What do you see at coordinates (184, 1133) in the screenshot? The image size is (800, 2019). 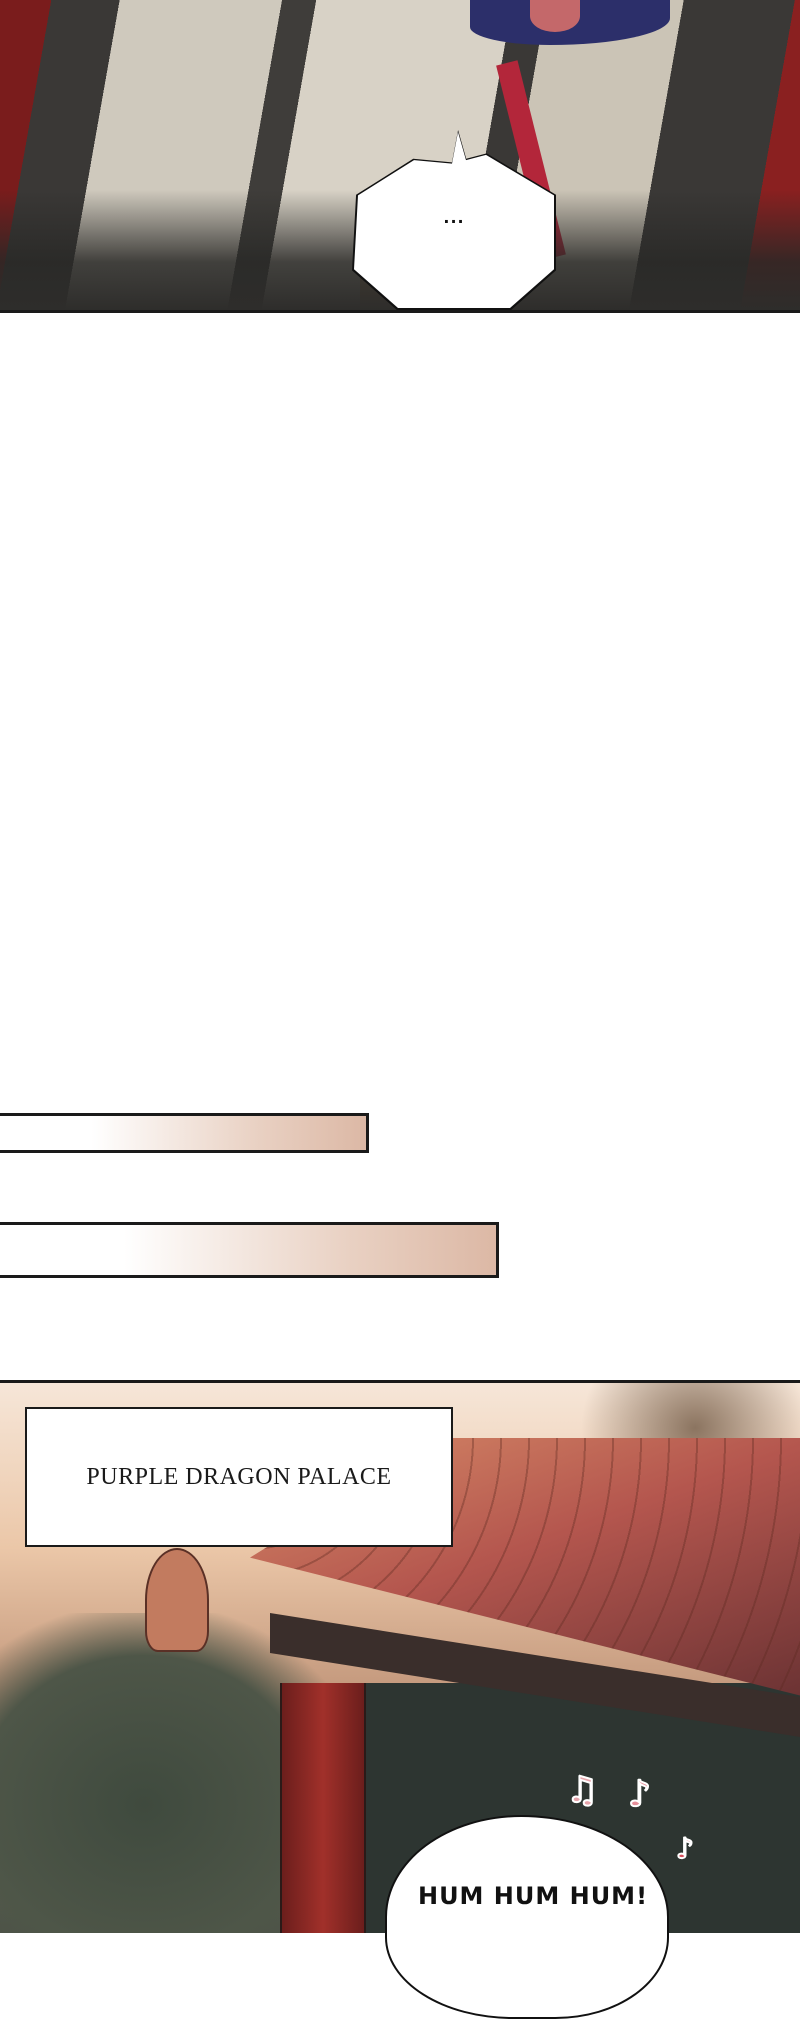 I see `transition-bar-short` at bounding box center [184, 1133].